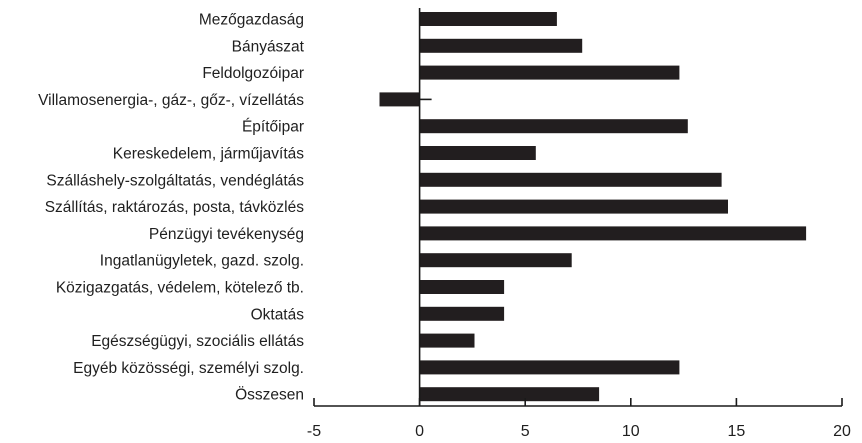  Describe the element at coordinates (188, 368) in the screenshot. I see `category-label: Egyéb közösségi, személyi szolg.` at that location.